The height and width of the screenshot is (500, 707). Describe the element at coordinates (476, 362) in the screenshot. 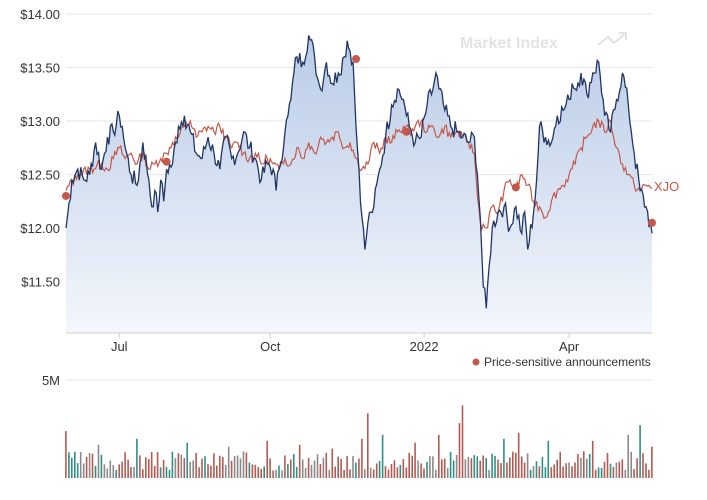

I see `legend-dot-icon` at that location.